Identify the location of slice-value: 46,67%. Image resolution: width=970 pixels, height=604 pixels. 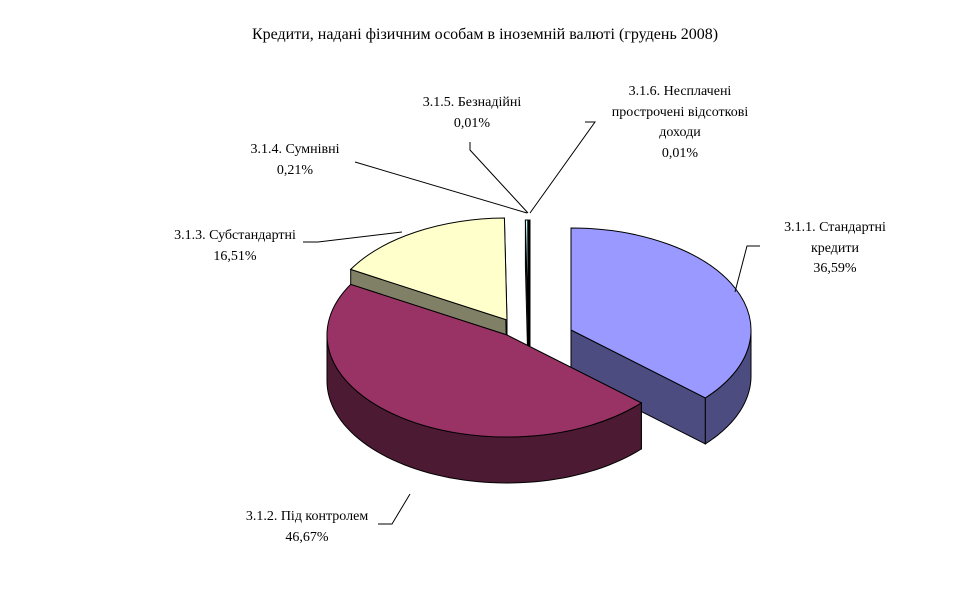
(307, 537).